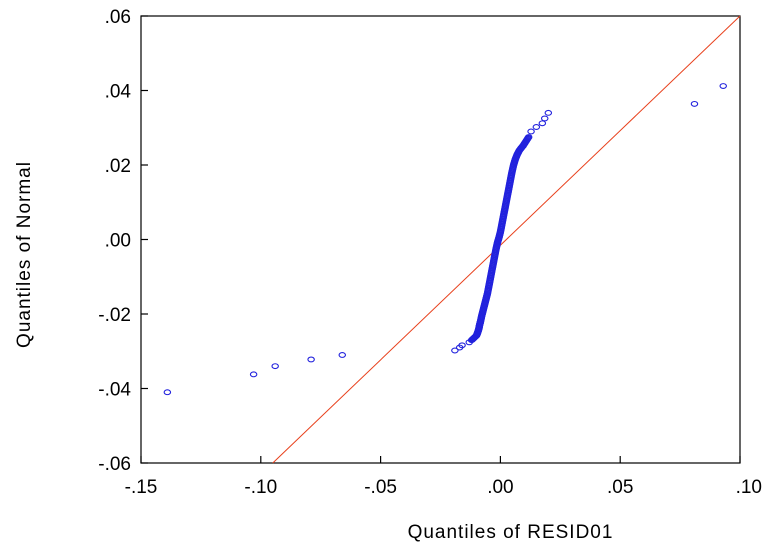 This screenshot has width=762, height=549. I want to click on x-tick-label: .10, so click(749, 487).